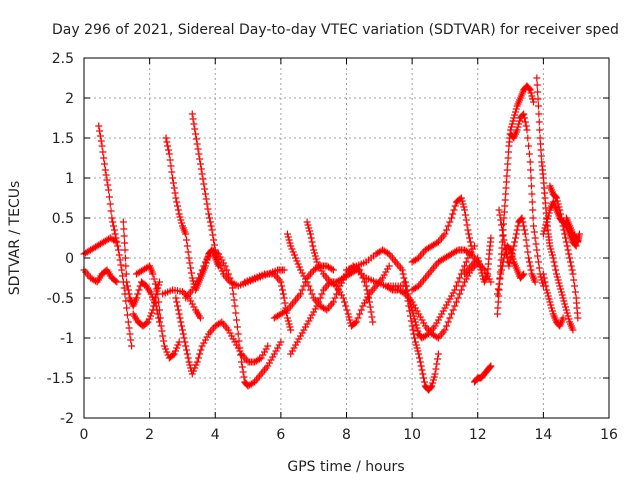 Image resolution: width=640 pixels, height=480 pixels. I want to click on x-axis-label: GPS time / hours, so click(345, 467).